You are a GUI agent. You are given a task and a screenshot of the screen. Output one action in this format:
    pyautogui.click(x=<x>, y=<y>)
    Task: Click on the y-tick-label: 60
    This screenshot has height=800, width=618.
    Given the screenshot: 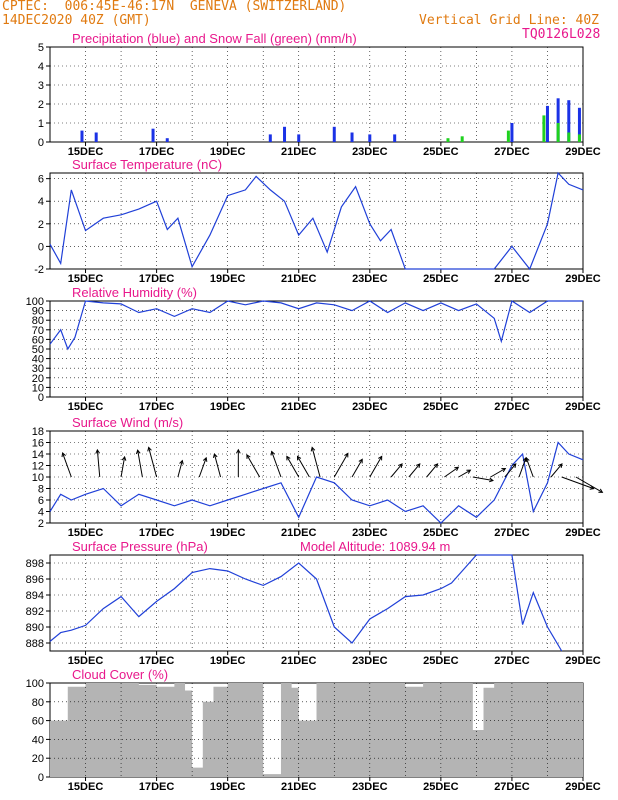 What is the action you would take?
    pyautogui.click(x=38, y=722)
    